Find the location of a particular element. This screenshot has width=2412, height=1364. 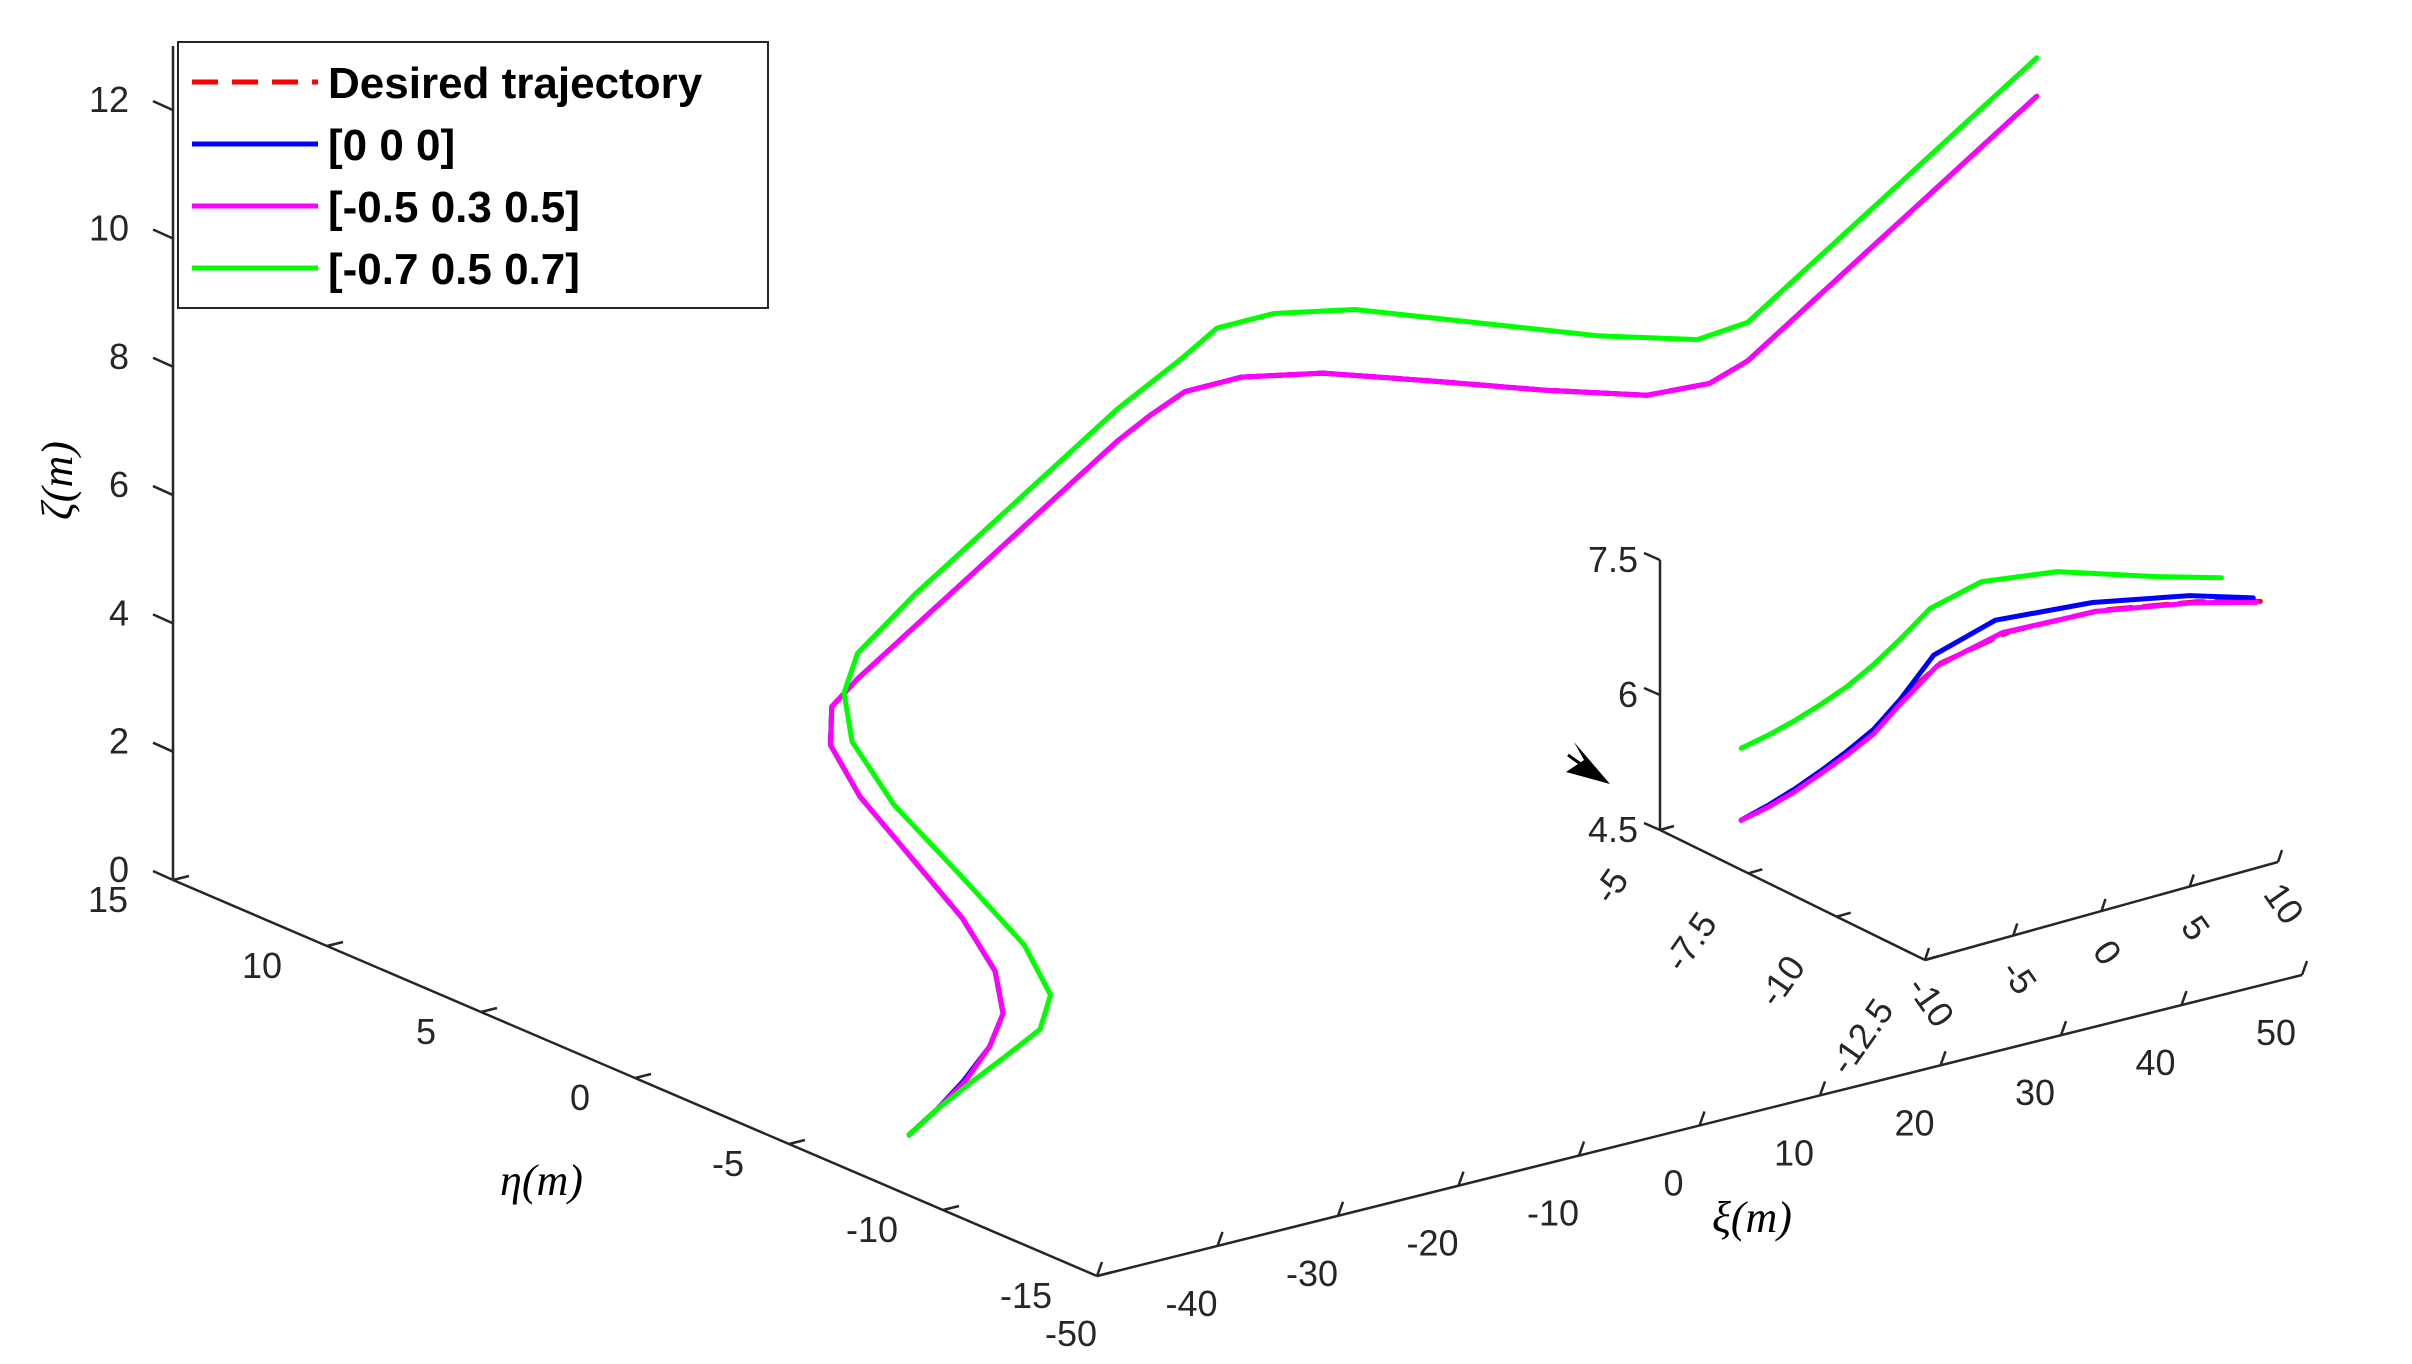

y-tick-label: 5 is located at coordinates (426, 1031).